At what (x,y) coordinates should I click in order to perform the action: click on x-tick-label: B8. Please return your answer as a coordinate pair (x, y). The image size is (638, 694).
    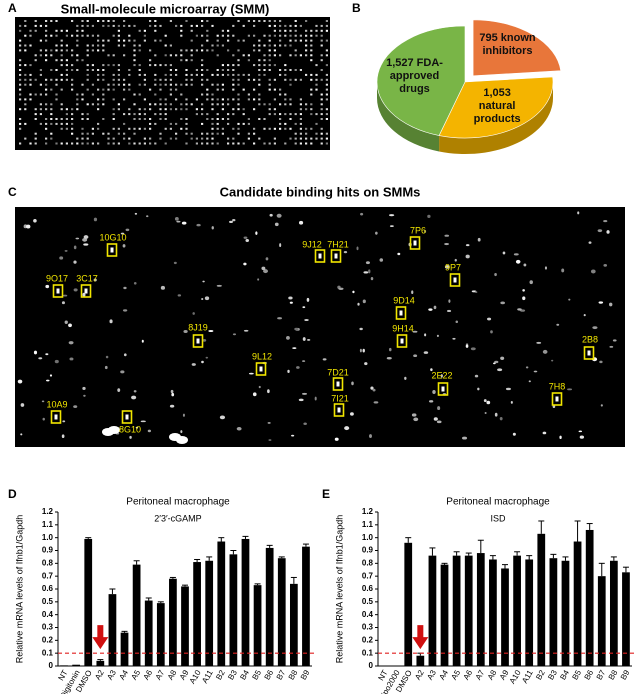
    Looking at the image, I should click on (613, 674).